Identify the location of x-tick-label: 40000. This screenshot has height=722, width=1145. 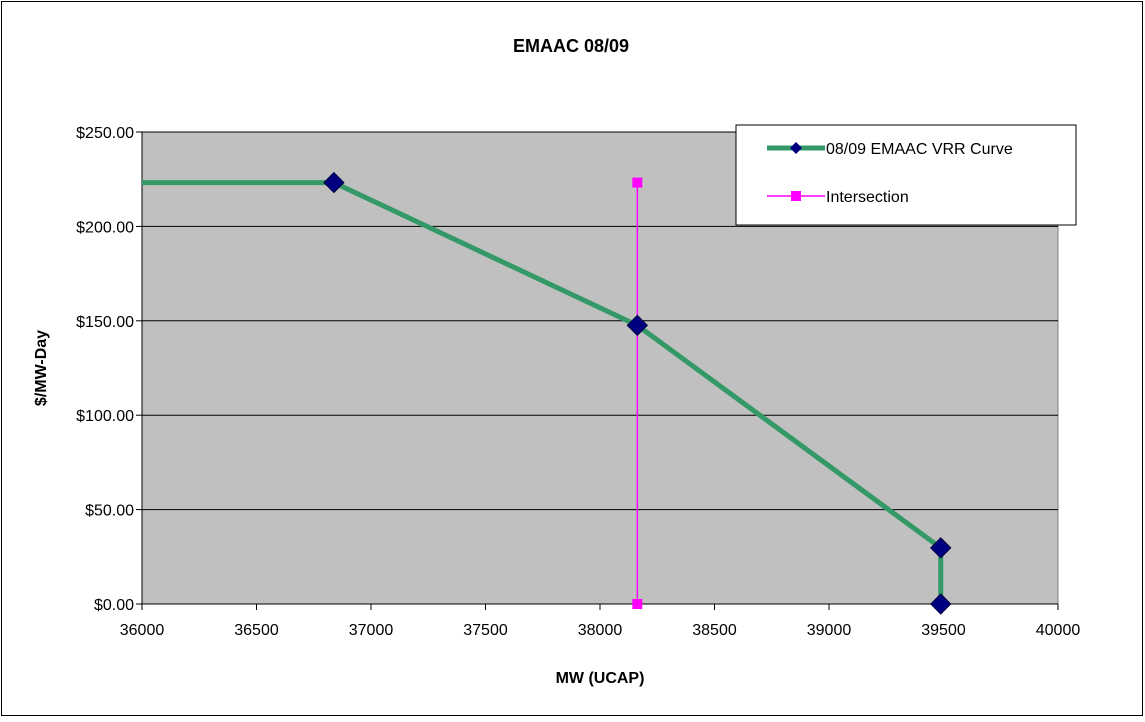
(1058, 630).